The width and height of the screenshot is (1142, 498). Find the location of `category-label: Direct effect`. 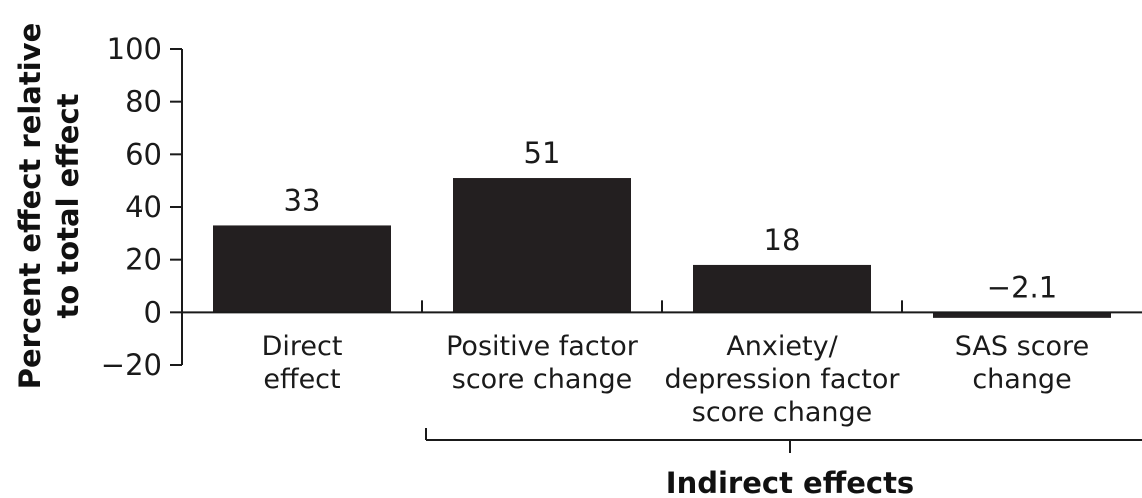

category-label: Direct effect is located at coordinates (302, 363).